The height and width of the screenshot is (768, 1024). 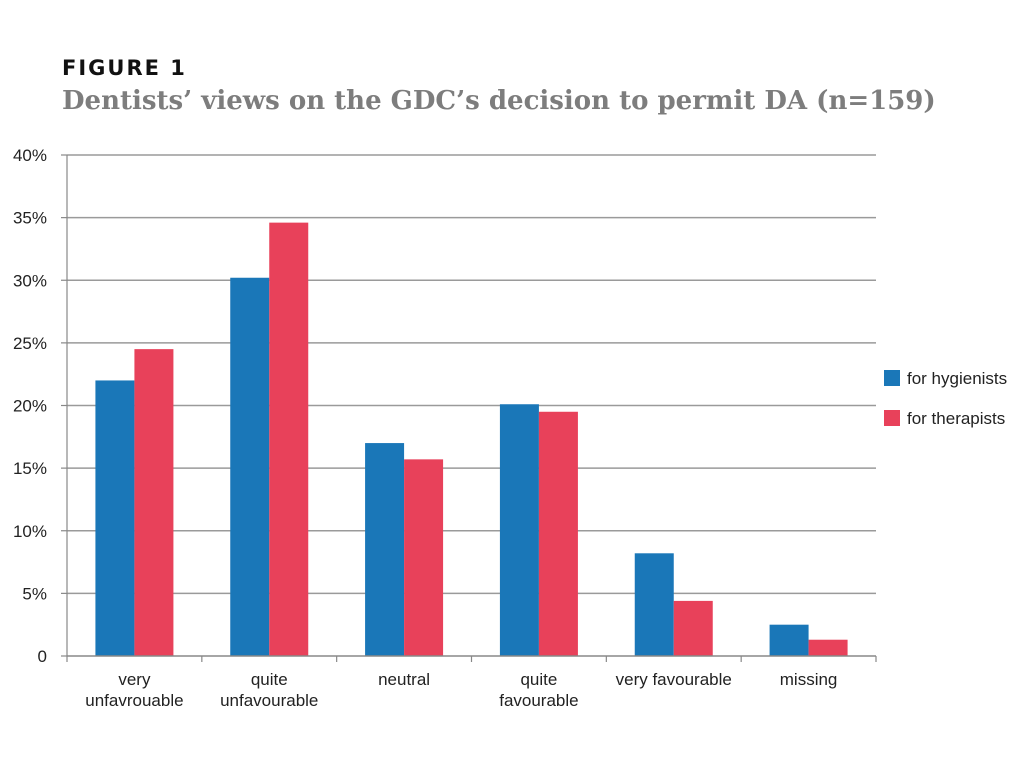 I want to click on legend-label: for therapists, so click(x=956, y=418).